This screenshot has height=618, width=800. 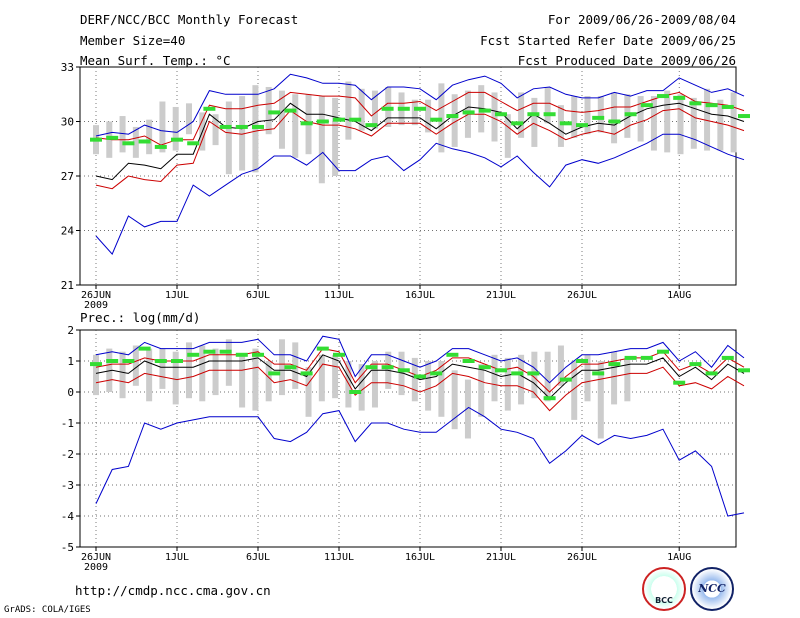 I want to click on panel1-variable-label: Mean Surf. Temp.: °C, so click(x=155, y=60).